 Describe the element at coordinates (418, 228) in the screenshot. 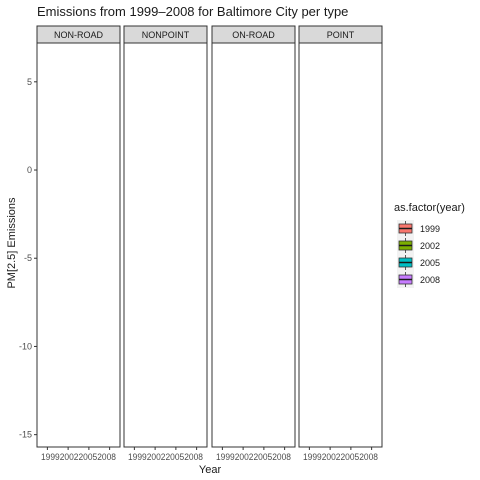

I see `legend-item-1999: 1999` at that location.